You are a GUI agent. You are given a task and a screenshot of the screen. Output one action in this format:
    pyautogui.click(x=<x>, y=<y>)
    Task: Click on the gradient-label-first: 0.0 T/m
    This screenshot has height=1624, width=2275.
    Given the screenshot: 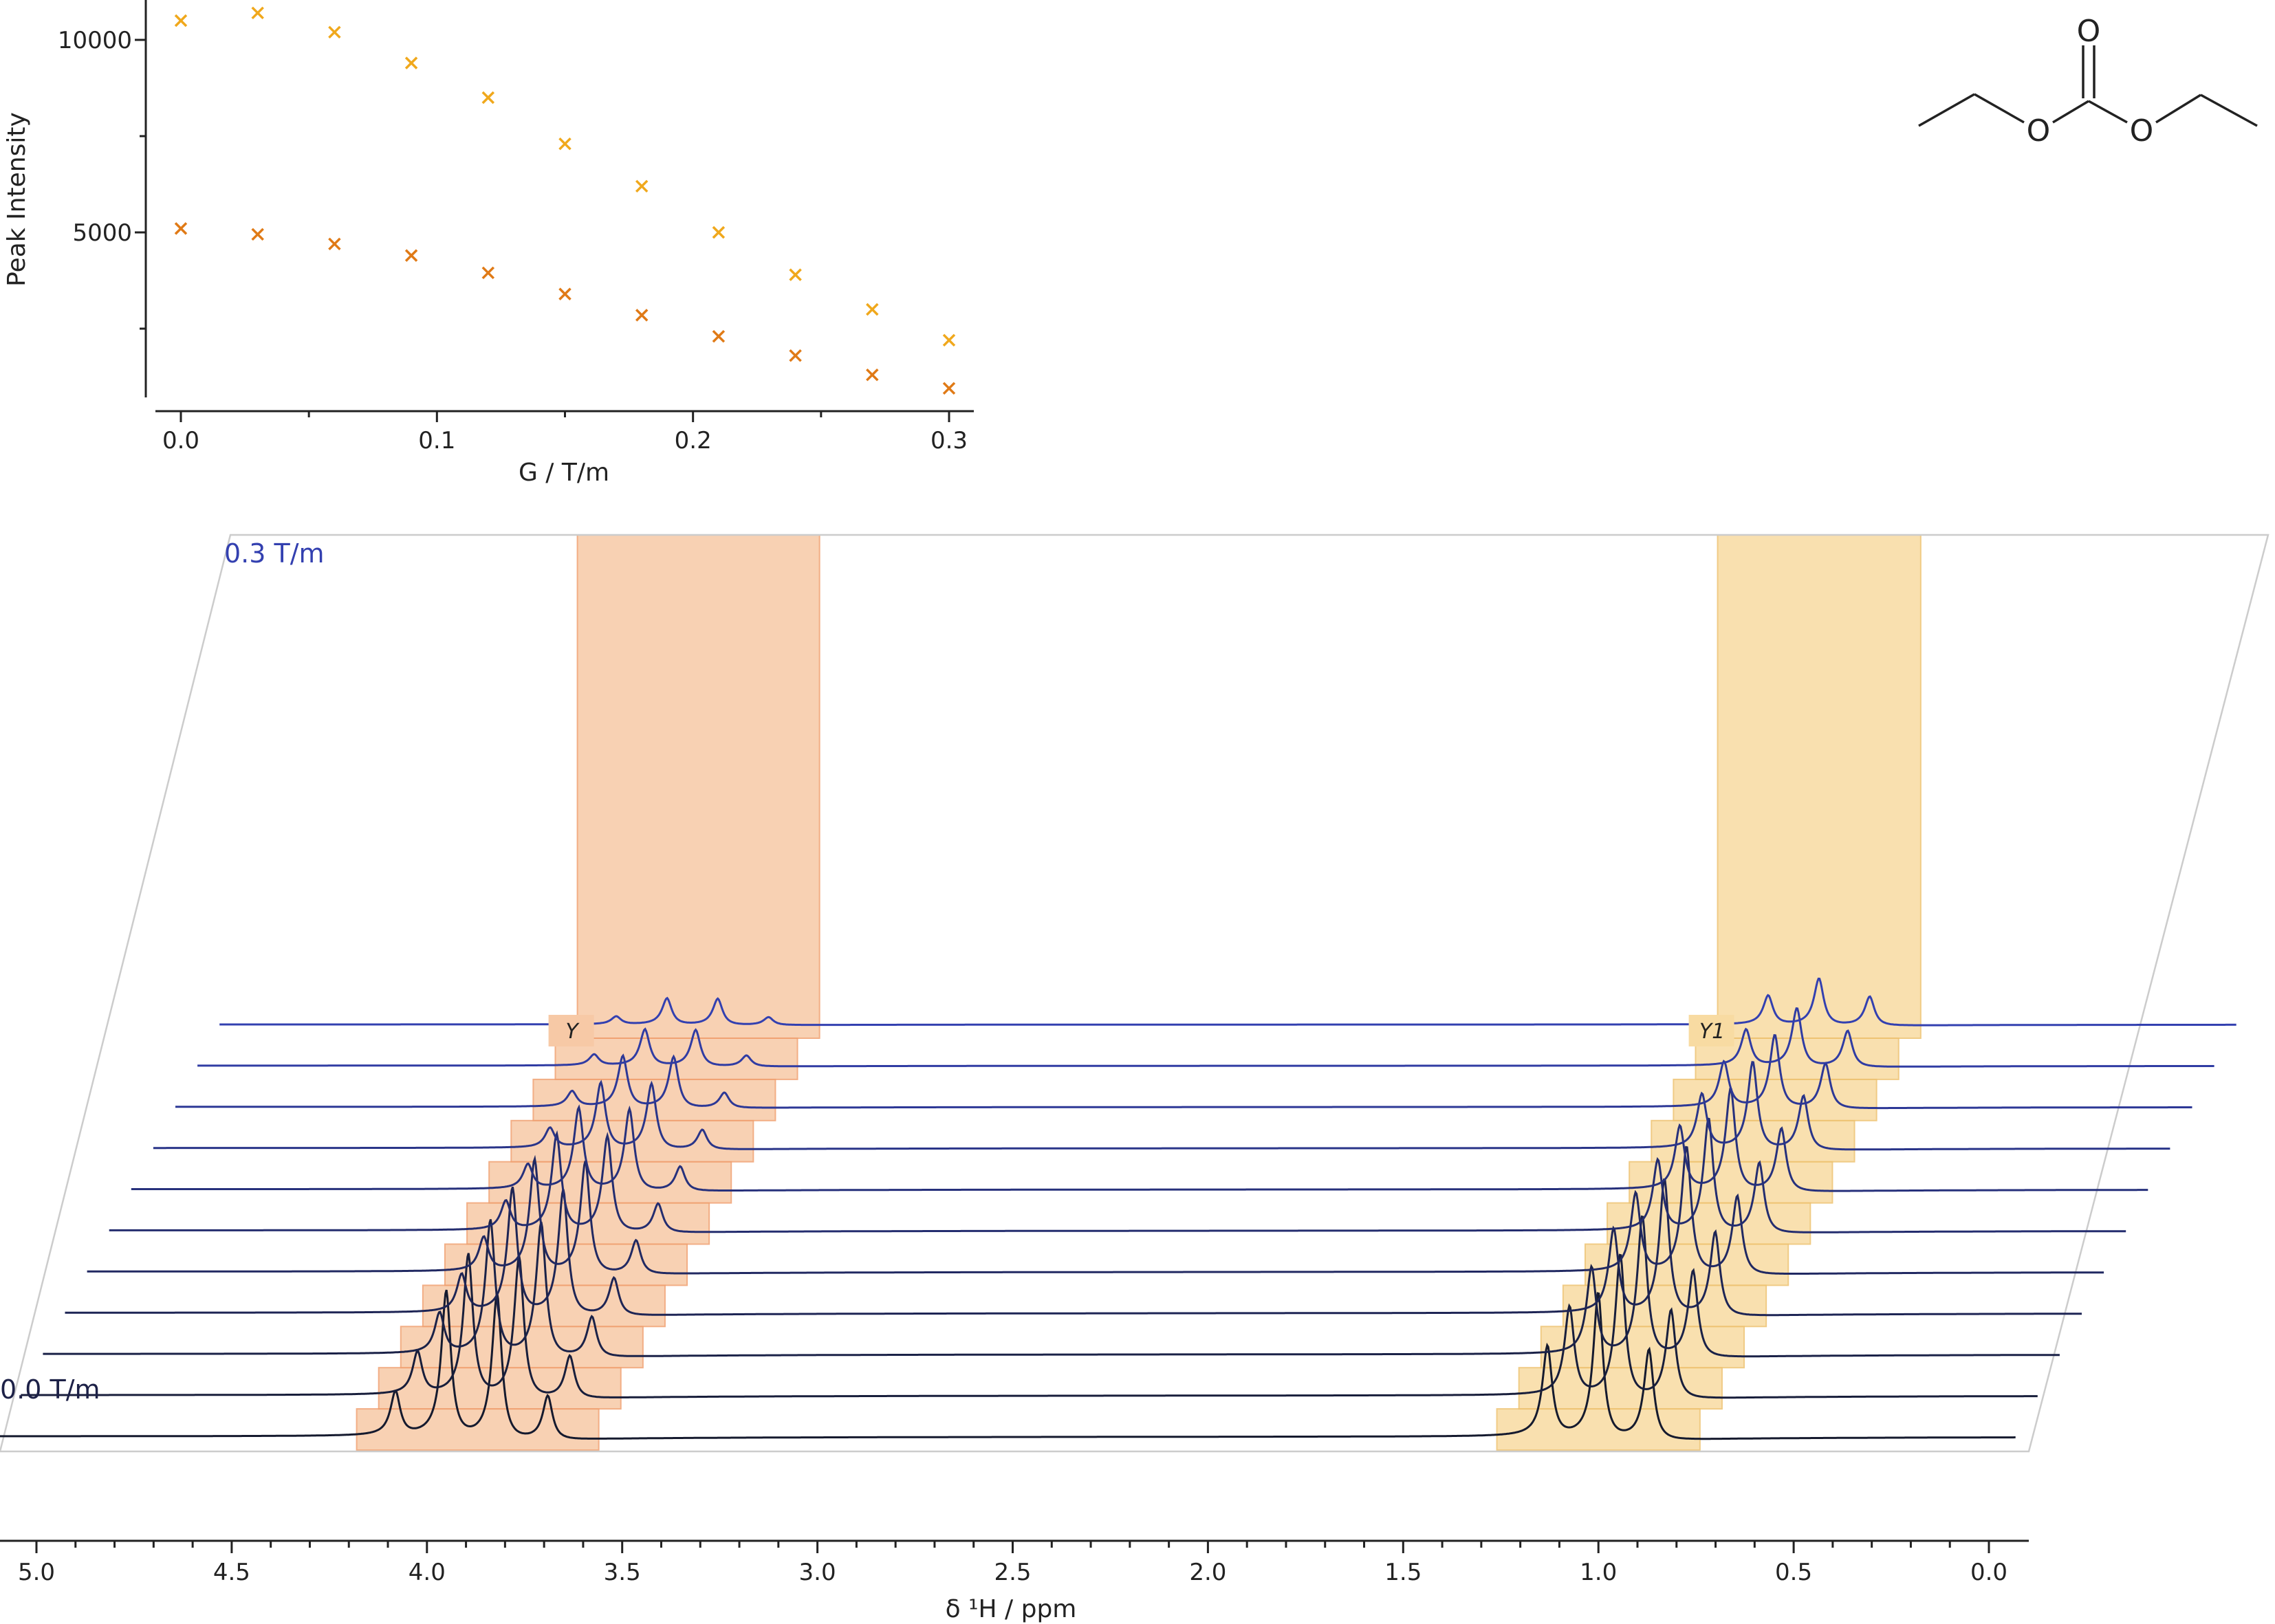 What is the action you would take?
    pyautogui.click(x=50, y=1389)
    